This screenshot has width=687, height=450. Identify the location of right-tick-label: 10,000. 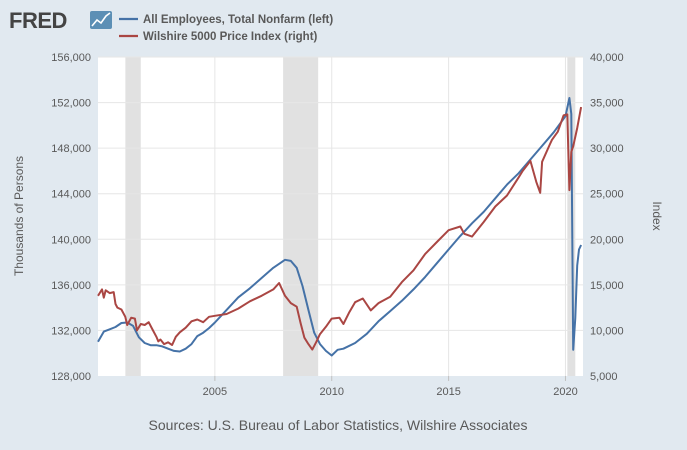
(607, 331).